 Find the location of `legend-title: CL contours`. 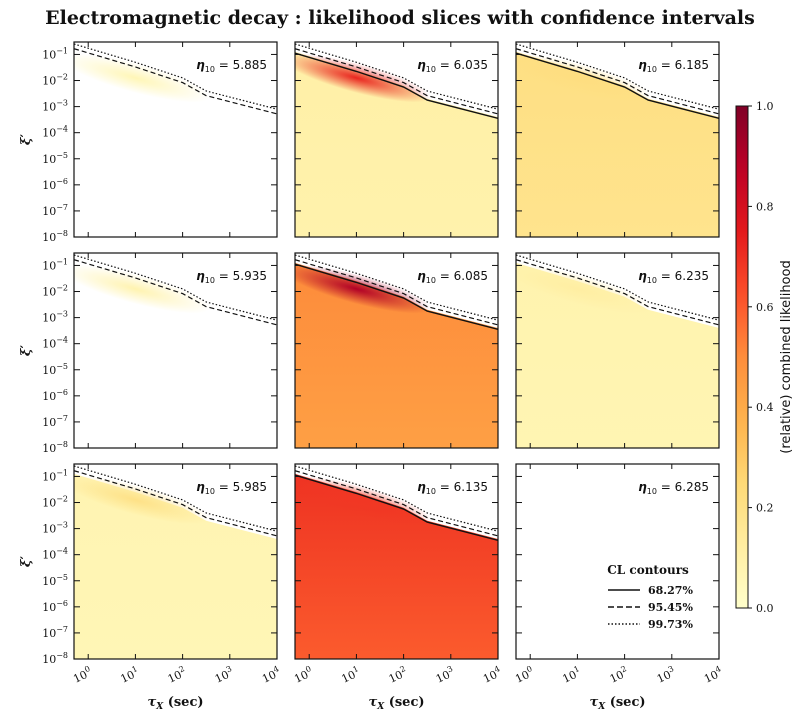

legend-title: CL contours is located at coordinates (648, 570).